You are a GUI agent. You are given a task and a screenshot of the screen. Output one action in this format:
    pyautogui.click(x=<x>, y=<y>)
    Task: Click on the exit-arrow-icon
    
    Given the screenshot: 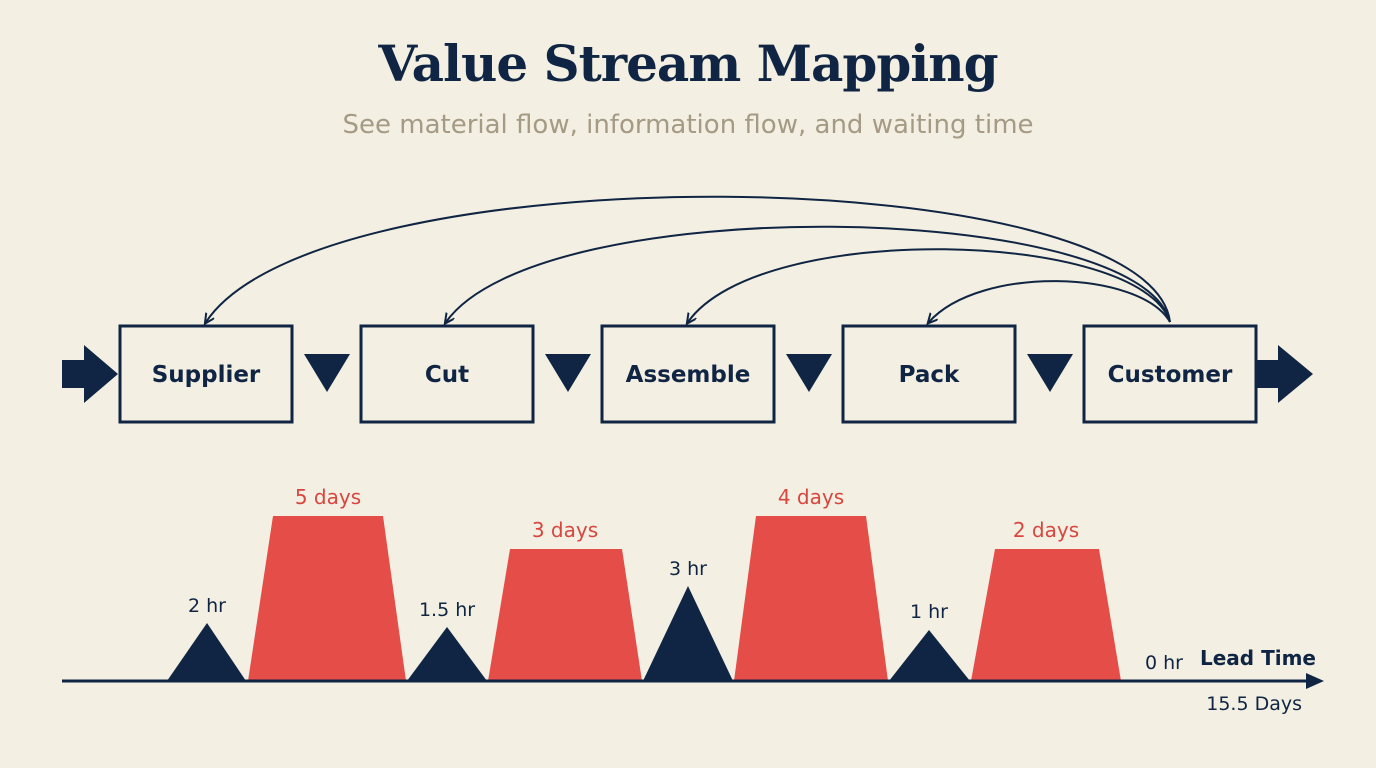 What is the action you would take?
    pyautogui.click(x=1284, y=374)
    